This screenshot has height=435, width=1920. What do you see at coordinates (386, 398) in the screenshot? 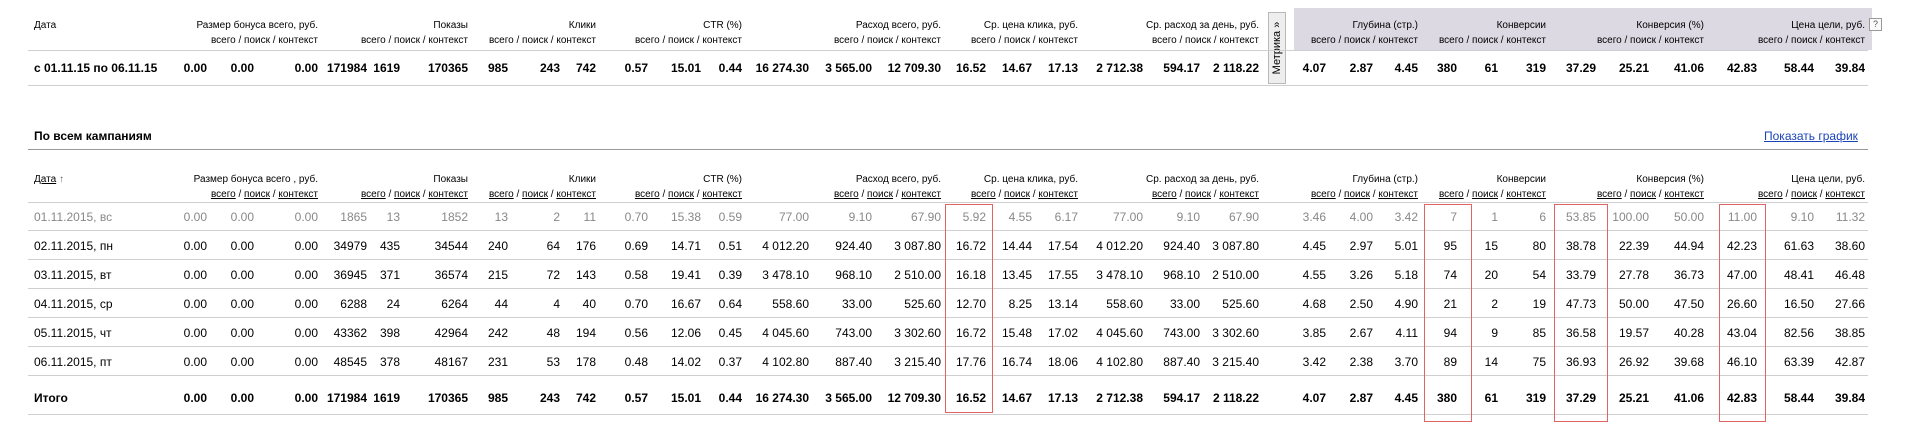
I see `total-cell: 1619` at bounding box center [386, 398].